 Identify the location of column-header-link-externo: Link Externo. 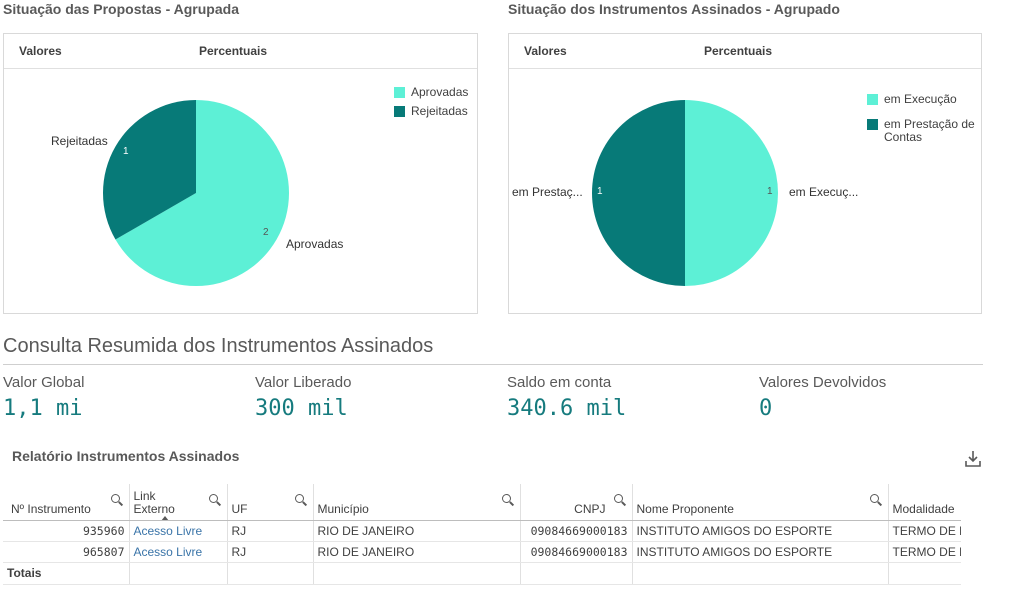
(178, 502).